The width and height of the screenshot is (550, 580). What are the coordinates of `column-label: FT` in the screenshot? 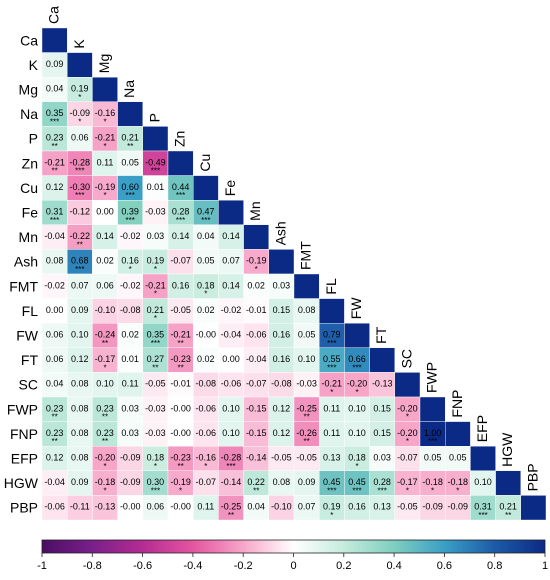 It's located at (381, 335).